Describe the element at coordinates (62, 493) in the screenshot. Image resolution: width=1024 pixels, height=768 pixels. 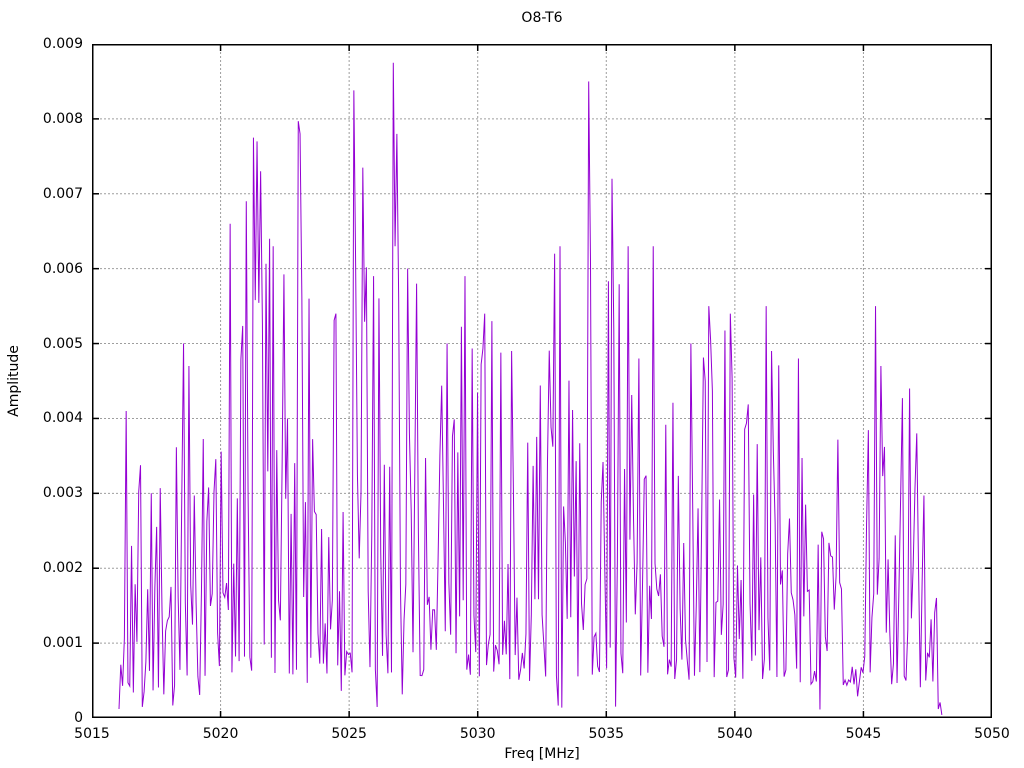
I see `y-tick-label: 0.003` at that location.